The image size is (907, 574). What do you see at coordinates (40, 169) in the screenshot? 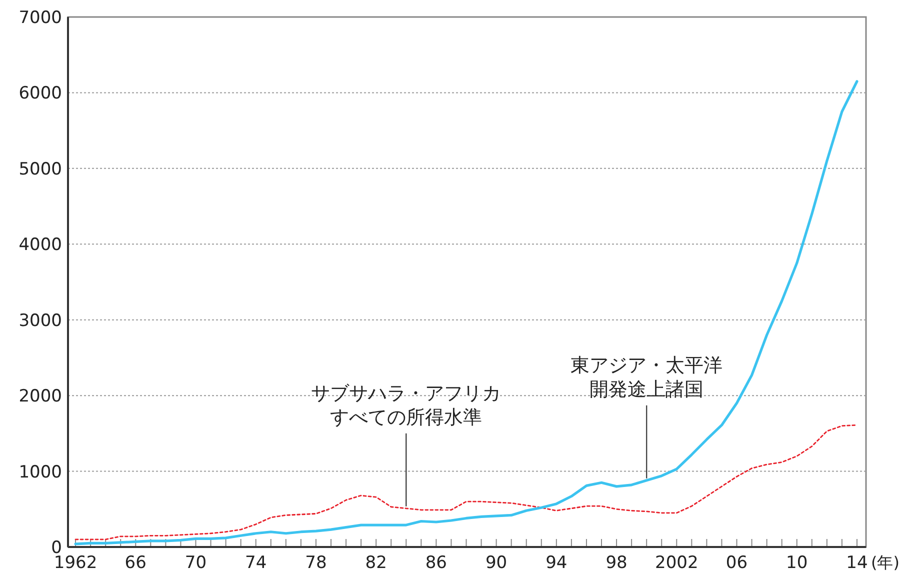
I see `y-tick-label: 5000` at bounding box center [40, 169].